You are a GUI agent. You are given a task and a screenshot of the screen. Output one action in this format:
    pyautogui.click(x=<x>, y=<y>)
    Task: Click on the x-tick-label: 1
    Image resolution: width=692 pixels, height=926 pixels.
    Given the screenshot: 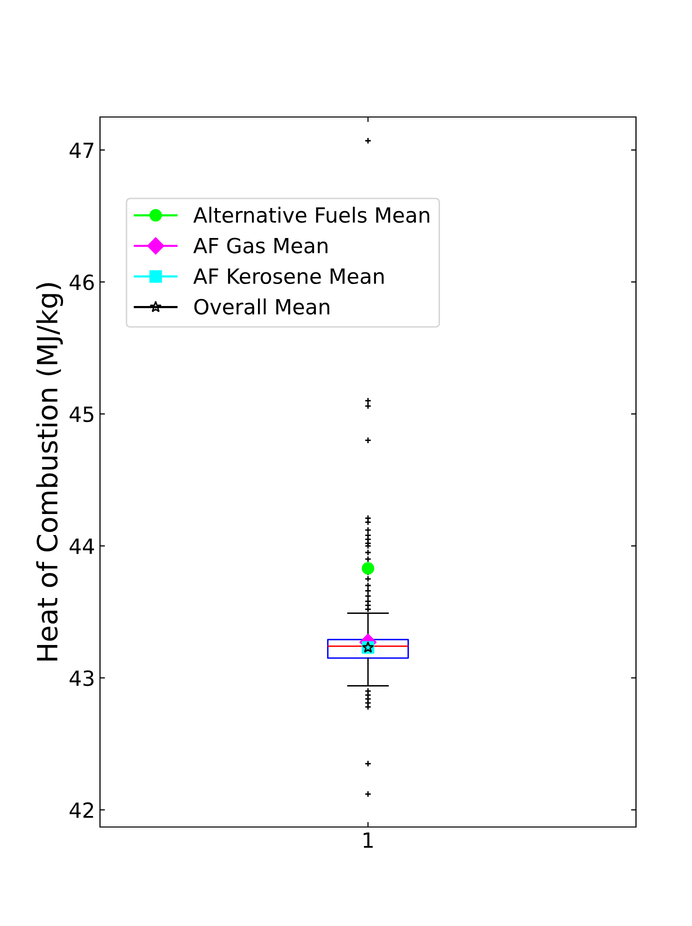 What is the action you would take?
    pyautogui.click(x=368, y=840)
    